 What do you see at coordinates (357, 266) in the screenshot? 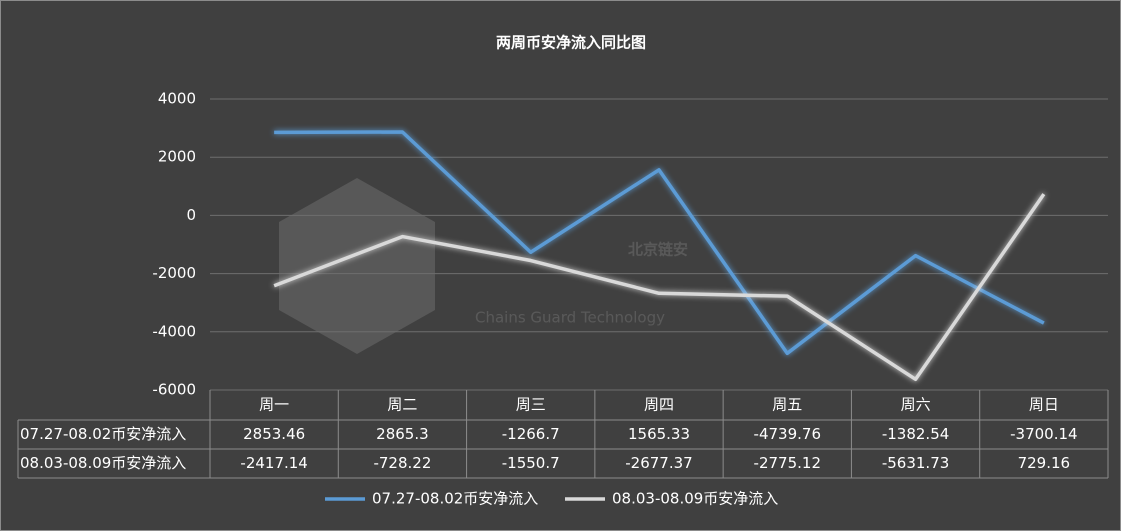
I see `watermark-logo` at bounding box center [357, 266].